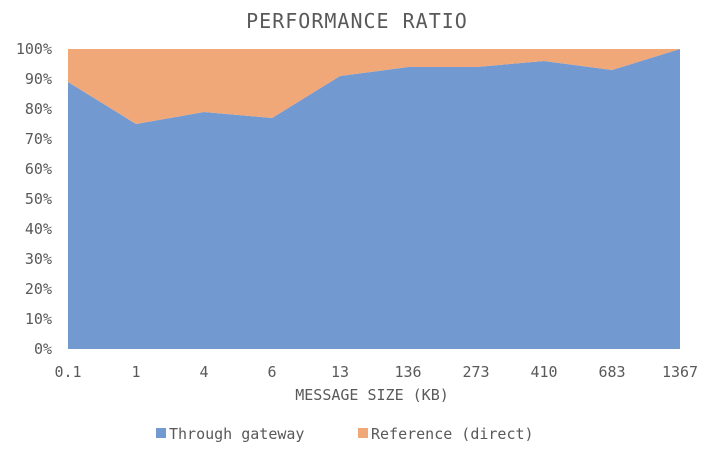 Image resolution: width=715 pixels, height=456 pixels. I want to click on y-axis: 0% 10% 20% 30% 40% 50% 60% 70% 80% 90% 100%, so click(34, 199).